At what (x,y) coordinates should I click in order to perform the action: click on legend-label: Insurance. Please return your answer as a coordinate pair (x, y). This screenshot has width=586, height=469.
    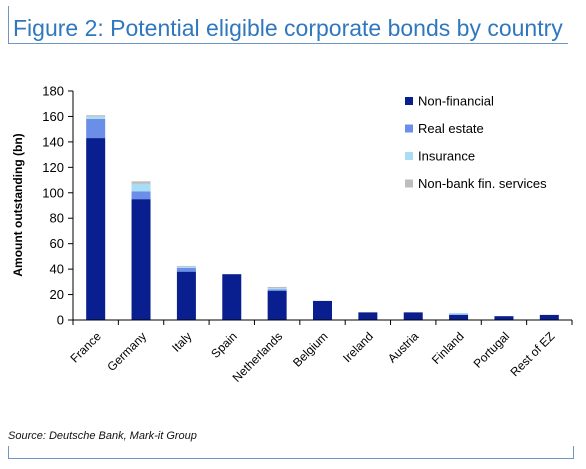
    Looking at the image, I should click on (446, 156).